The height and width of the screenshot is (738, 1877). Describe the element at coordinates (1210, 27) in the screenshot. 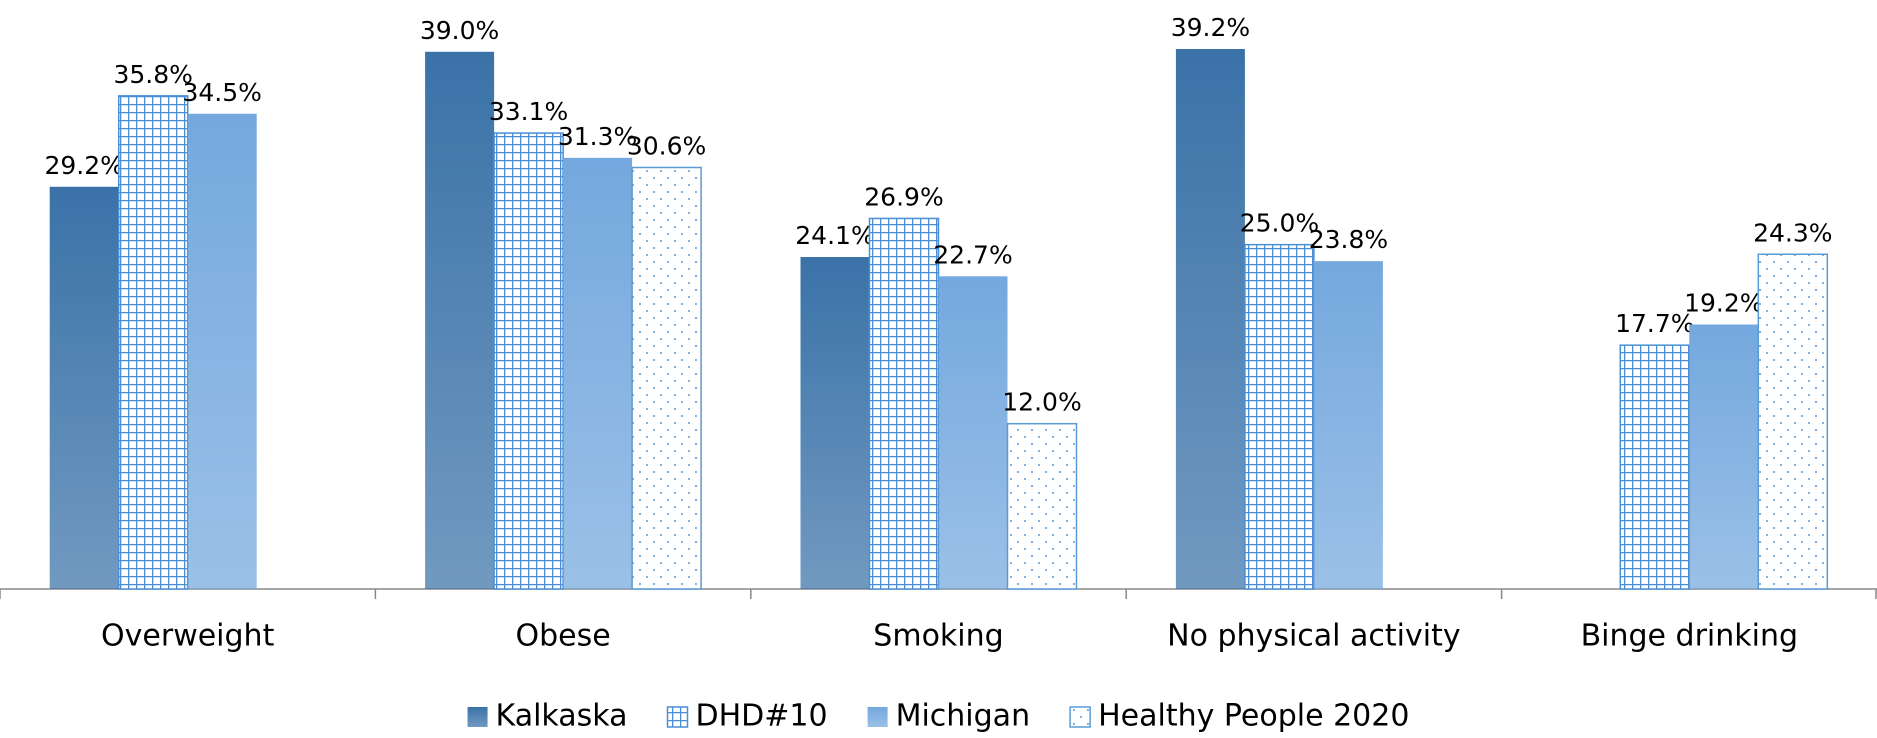

I see `data-label: 39.2%` at that location.